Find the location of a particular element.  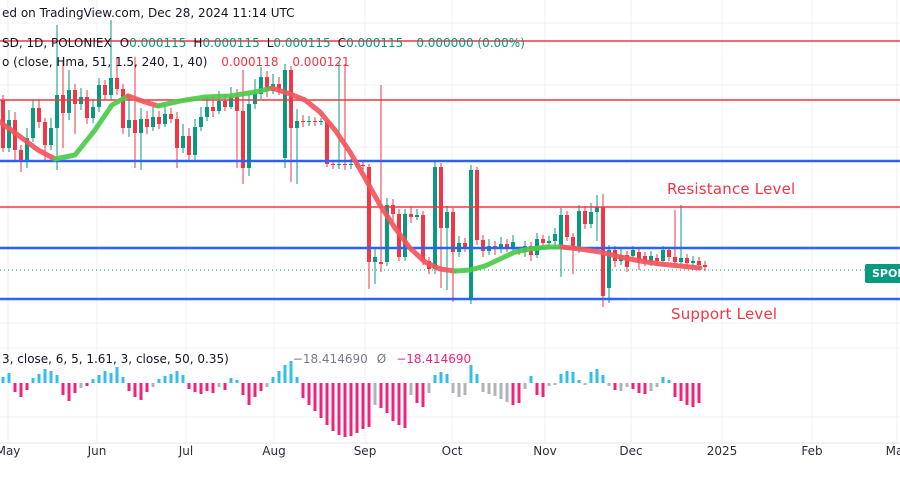

x-axis-label: Jun is located at coordinates (97, 451).